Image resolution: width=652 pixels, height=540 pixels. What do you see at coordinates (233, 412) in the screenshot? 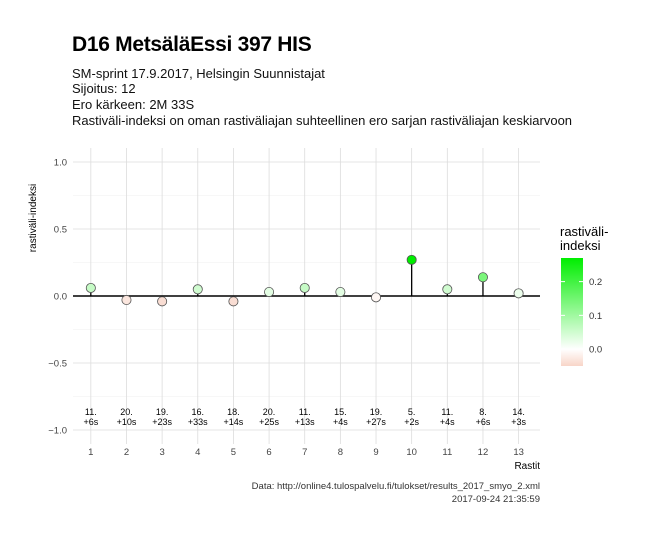
I see `point-label-rank: 18.` at bounding box center [233, 412].